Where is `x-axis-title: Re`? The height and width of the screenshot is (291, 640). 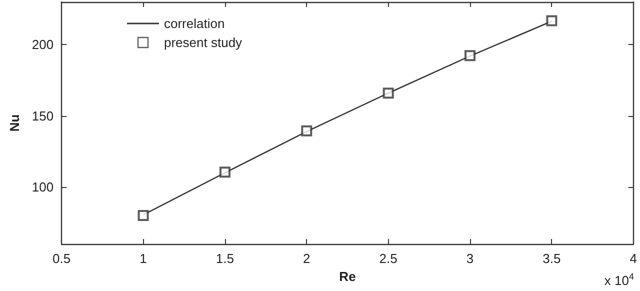 x-axis-title: Re is located at coordinates (347, 276).